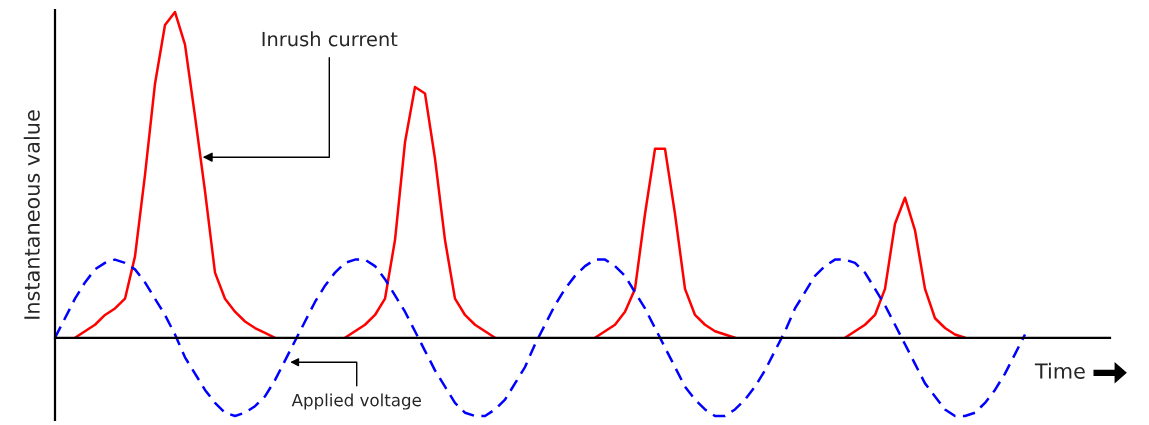  I want to click on y-axis-title: Instantaneous value, so click(31, 214).